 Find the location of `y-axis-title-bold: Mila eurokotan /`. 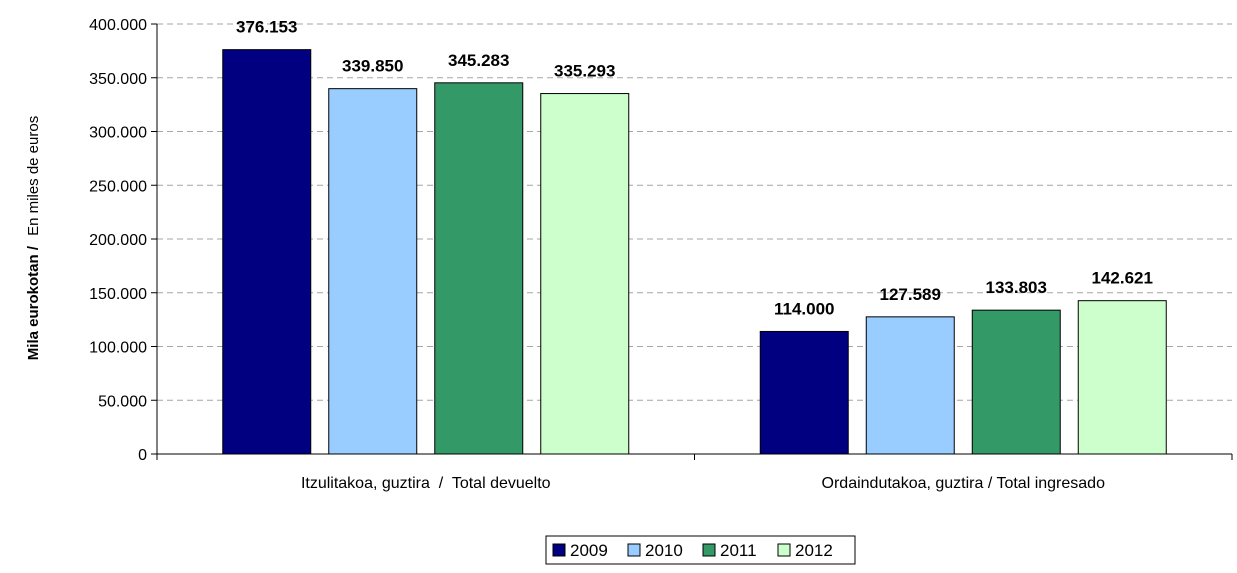

y-axis-title-bold: Mila eurokotan / is located at coordinates (33, 302).